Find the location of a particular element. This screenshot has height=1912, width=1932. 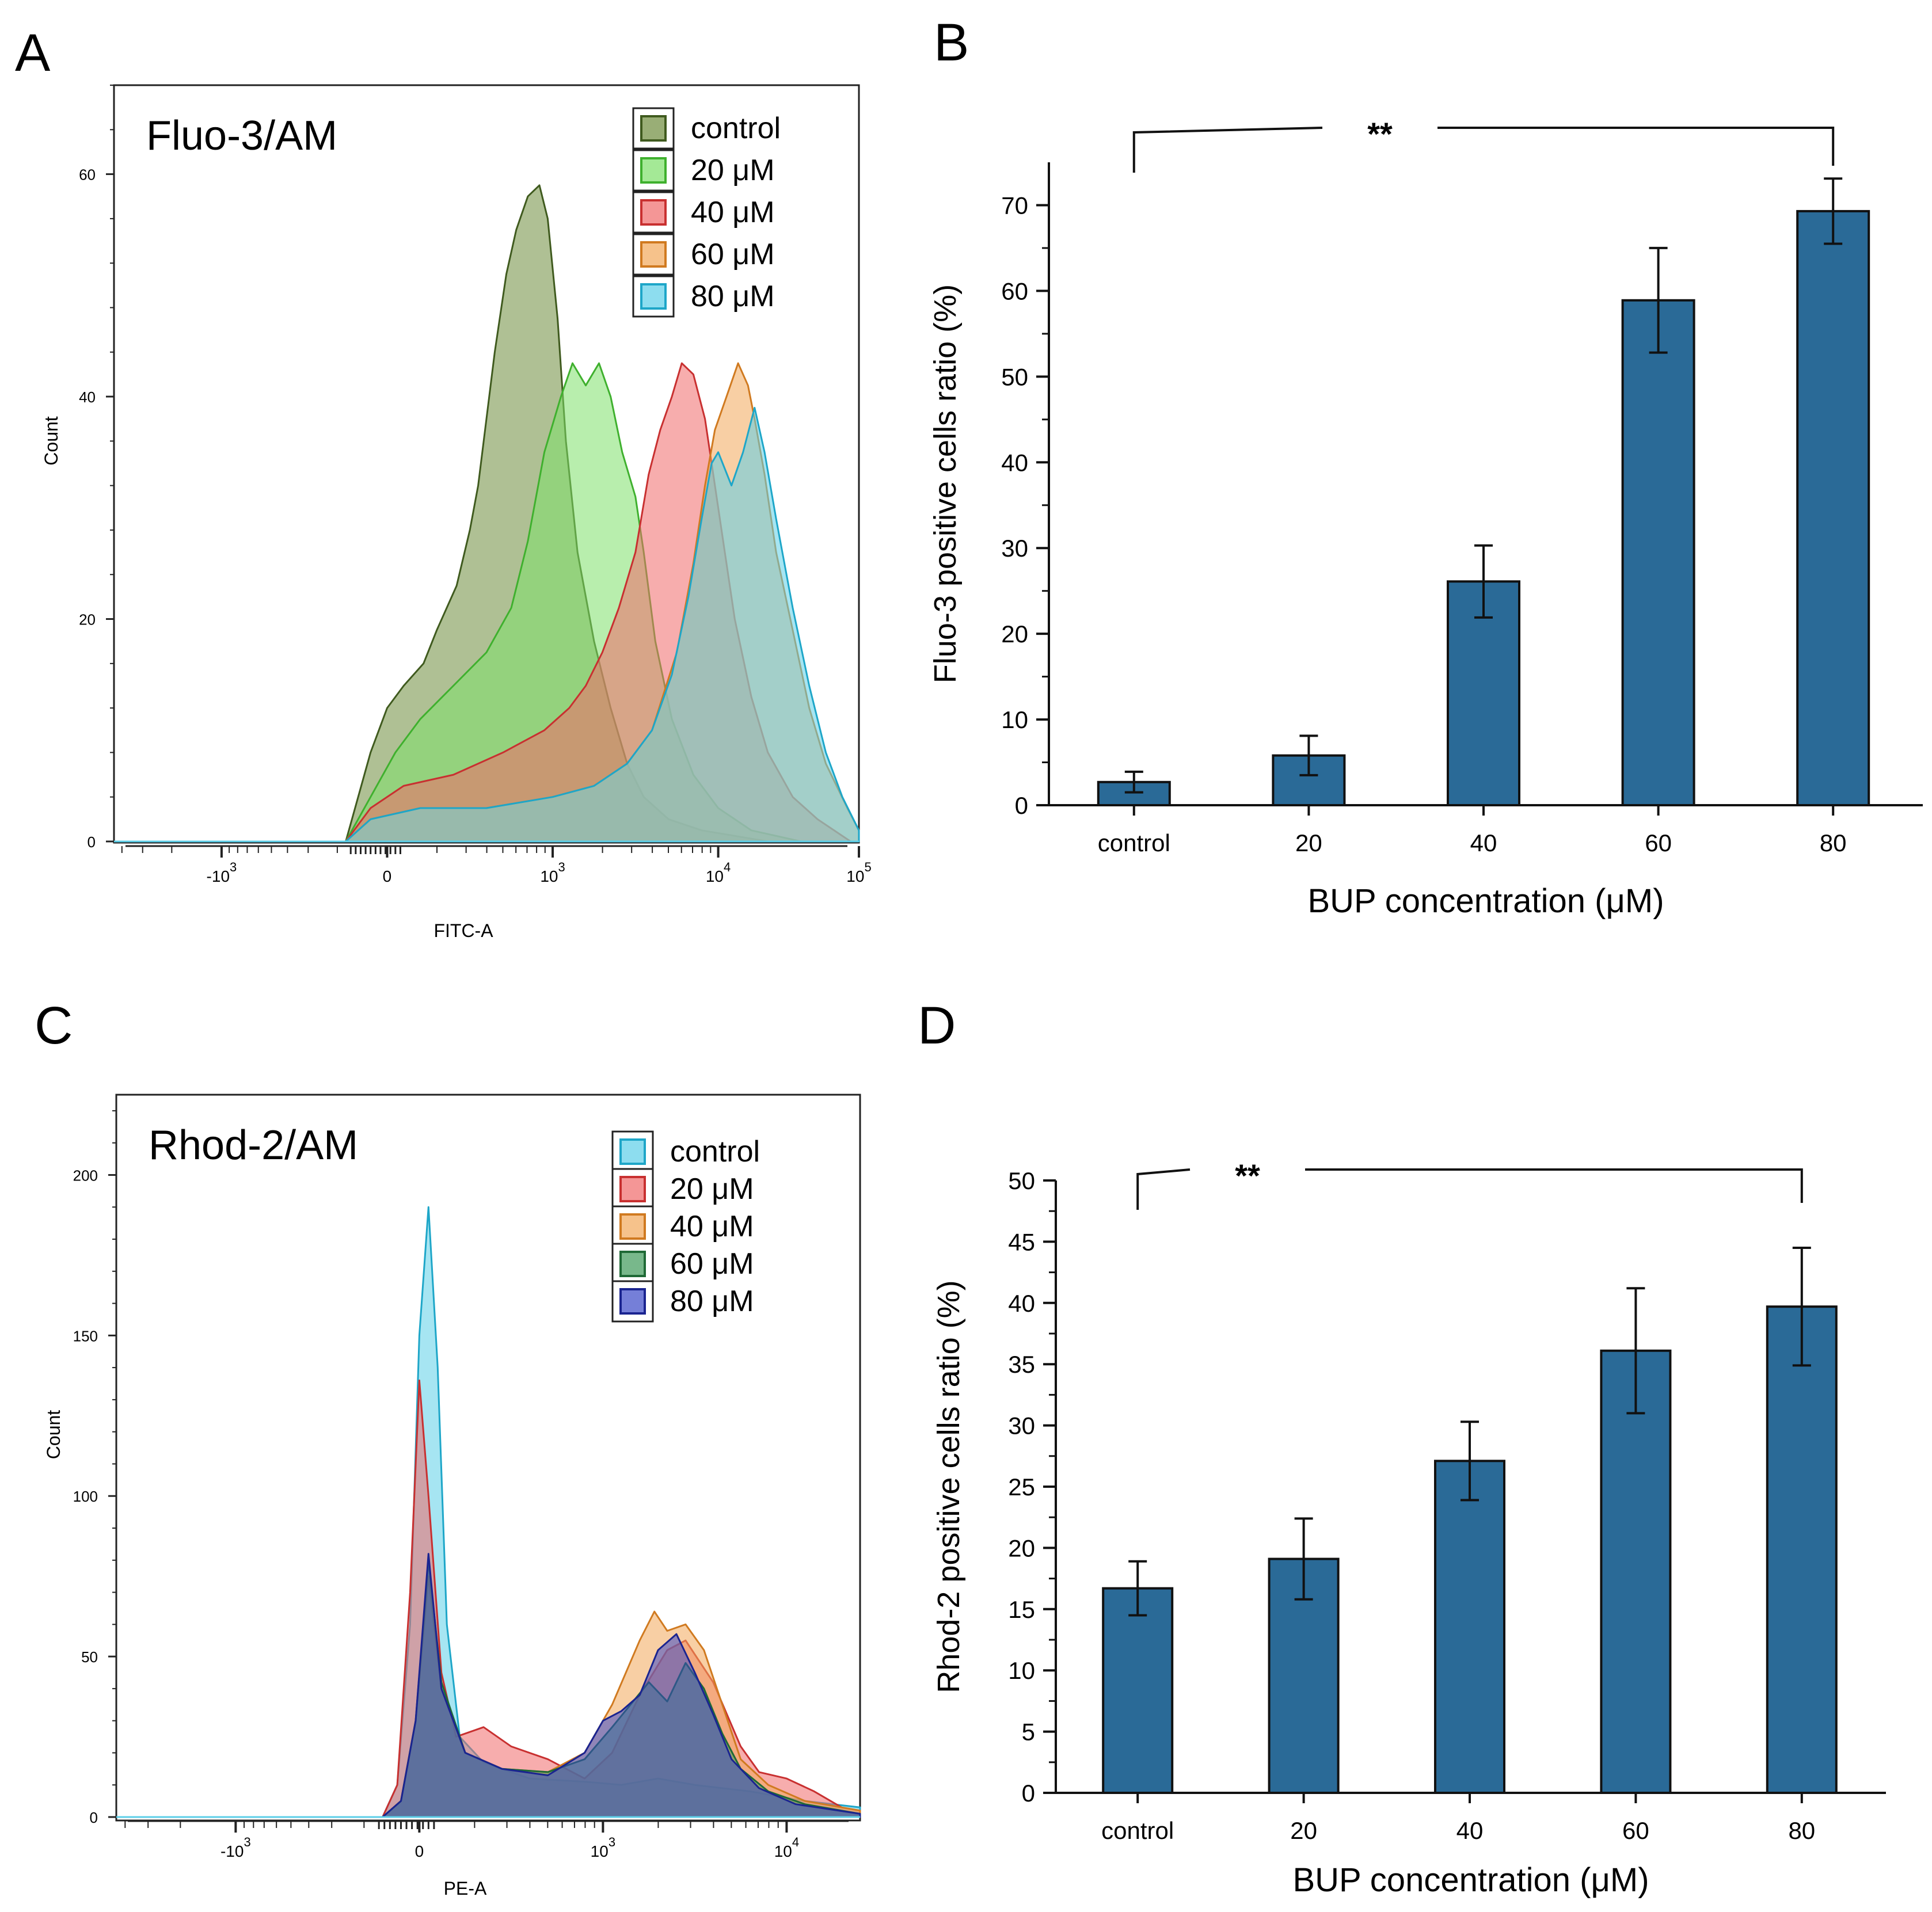

plot-frame is located at coordinates (488, 1458).